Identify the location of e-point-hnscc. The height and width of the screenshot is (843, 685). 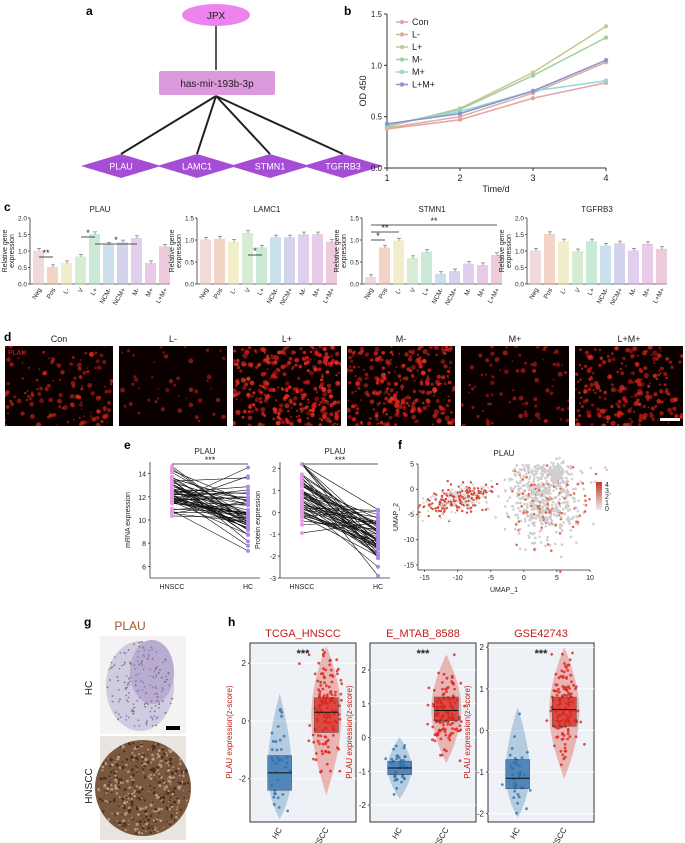
(302, 492).